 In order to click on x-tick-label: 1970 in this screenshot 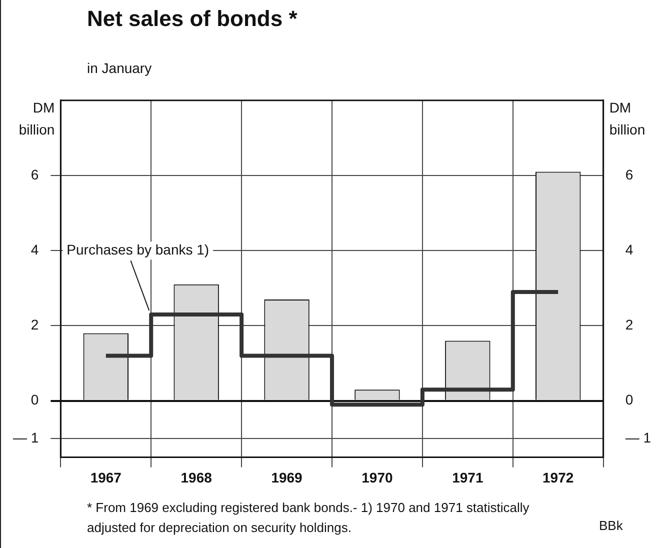, I will do `click(377, 477)`.